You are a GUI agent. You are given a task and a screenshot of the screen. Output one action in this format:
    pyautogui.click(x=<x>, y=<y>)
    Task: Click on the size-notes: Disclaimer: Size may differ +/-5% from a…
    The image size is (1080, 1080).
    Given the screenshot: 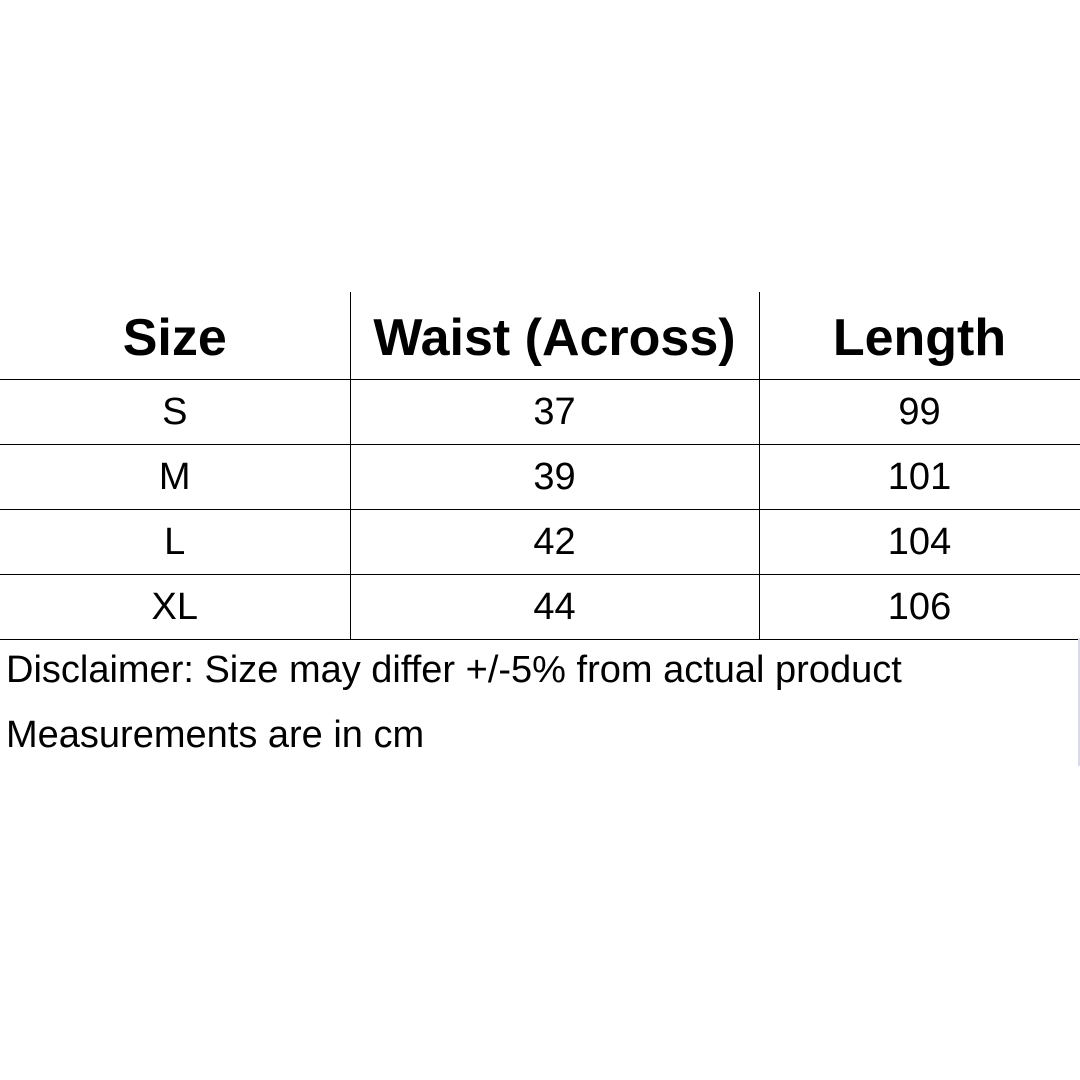 What is the action you would take?
    pyautogui.click(x=540, y=703)
    